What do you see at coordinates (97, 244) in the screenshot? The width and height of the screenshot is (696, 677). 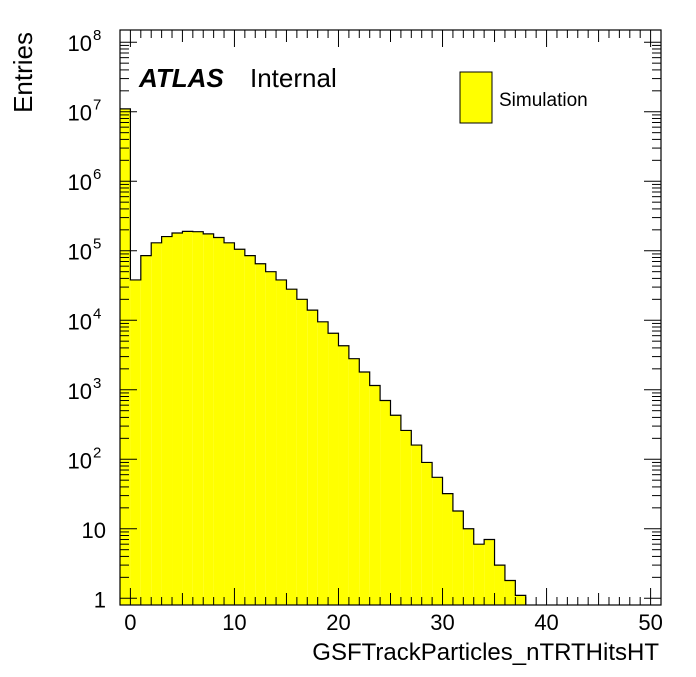 I see `y-tick-label-exponent: 5` at bounding box center [97, 244].